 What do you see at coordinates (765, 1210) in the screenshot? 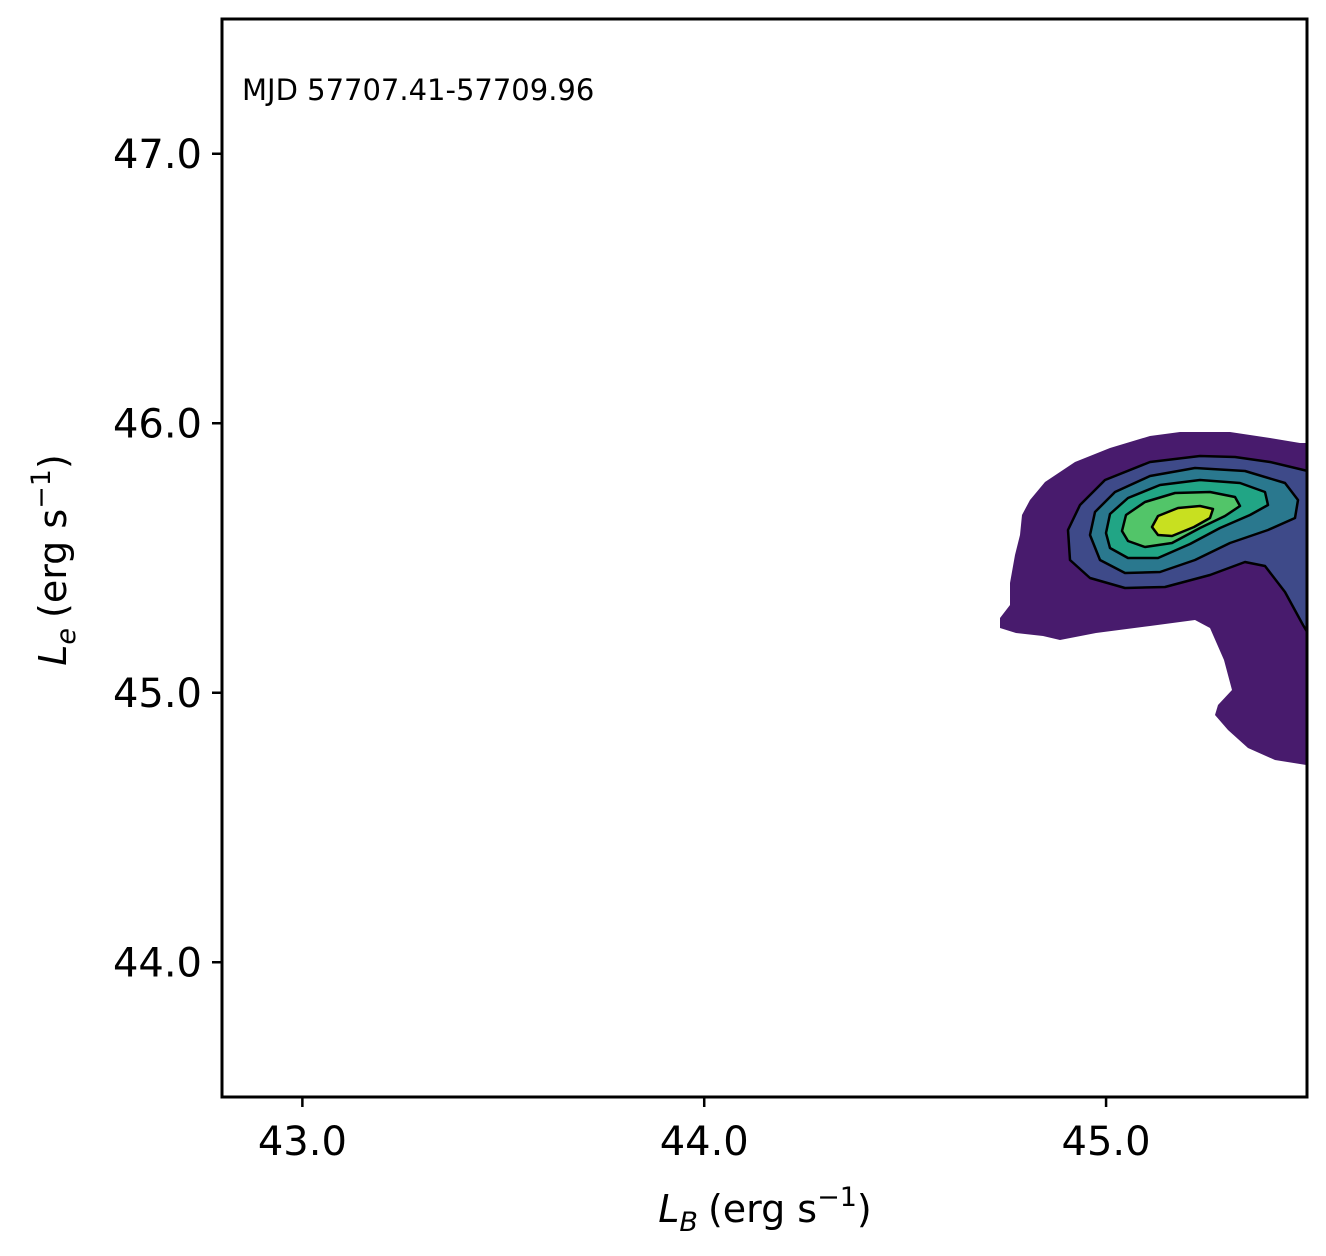
I see `x-axis-title: LB (erg s−1)` at bounding box center [765, 1210].